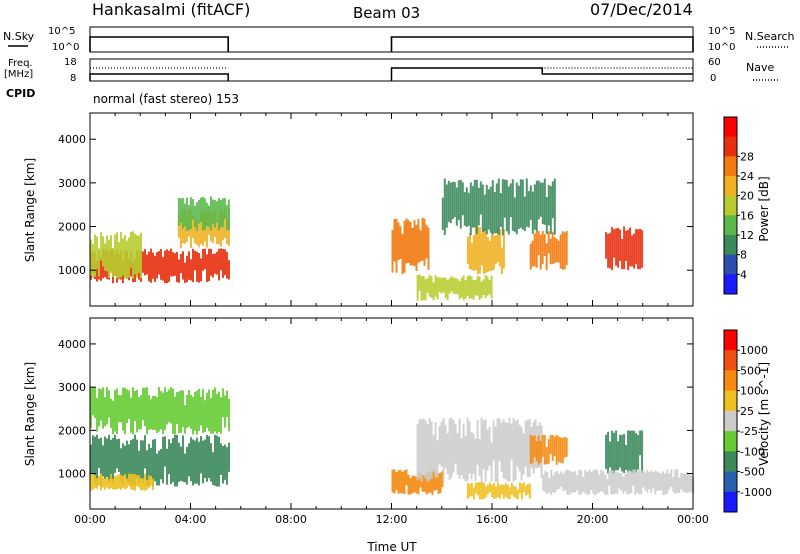  What do you see at coordinates (693, 519) in the screenshot?
I see `x-tick-label-6: 00:00` at bounding box center [693, 519].